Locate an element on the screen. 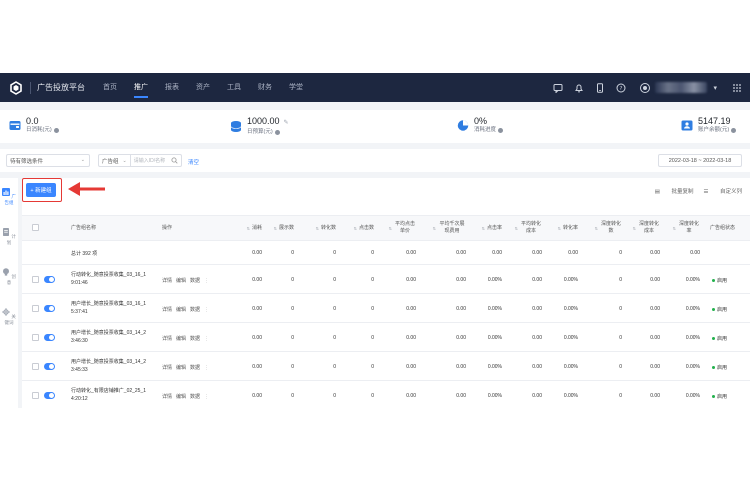 The width and height of the screenshot is (750, 500). nav-tab-academy: 学堂 is located at coordinates (296, 87).